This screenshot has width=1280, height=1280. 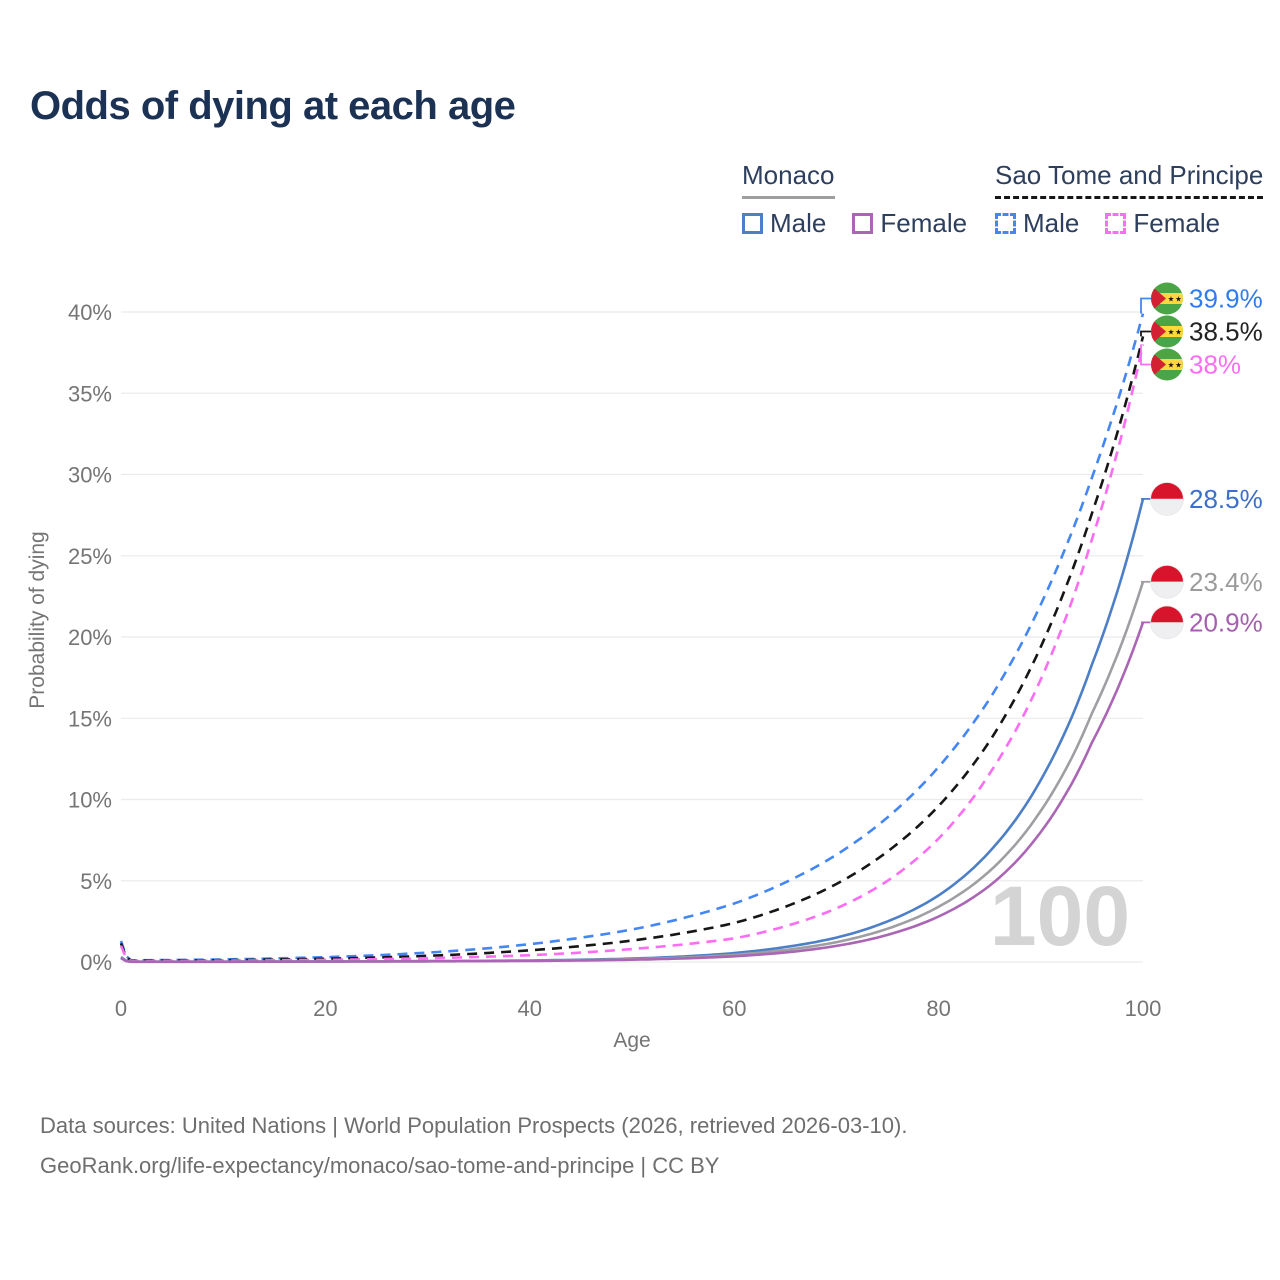 I want to click on y-tick-label: 10%, so click(x=90, y=800).